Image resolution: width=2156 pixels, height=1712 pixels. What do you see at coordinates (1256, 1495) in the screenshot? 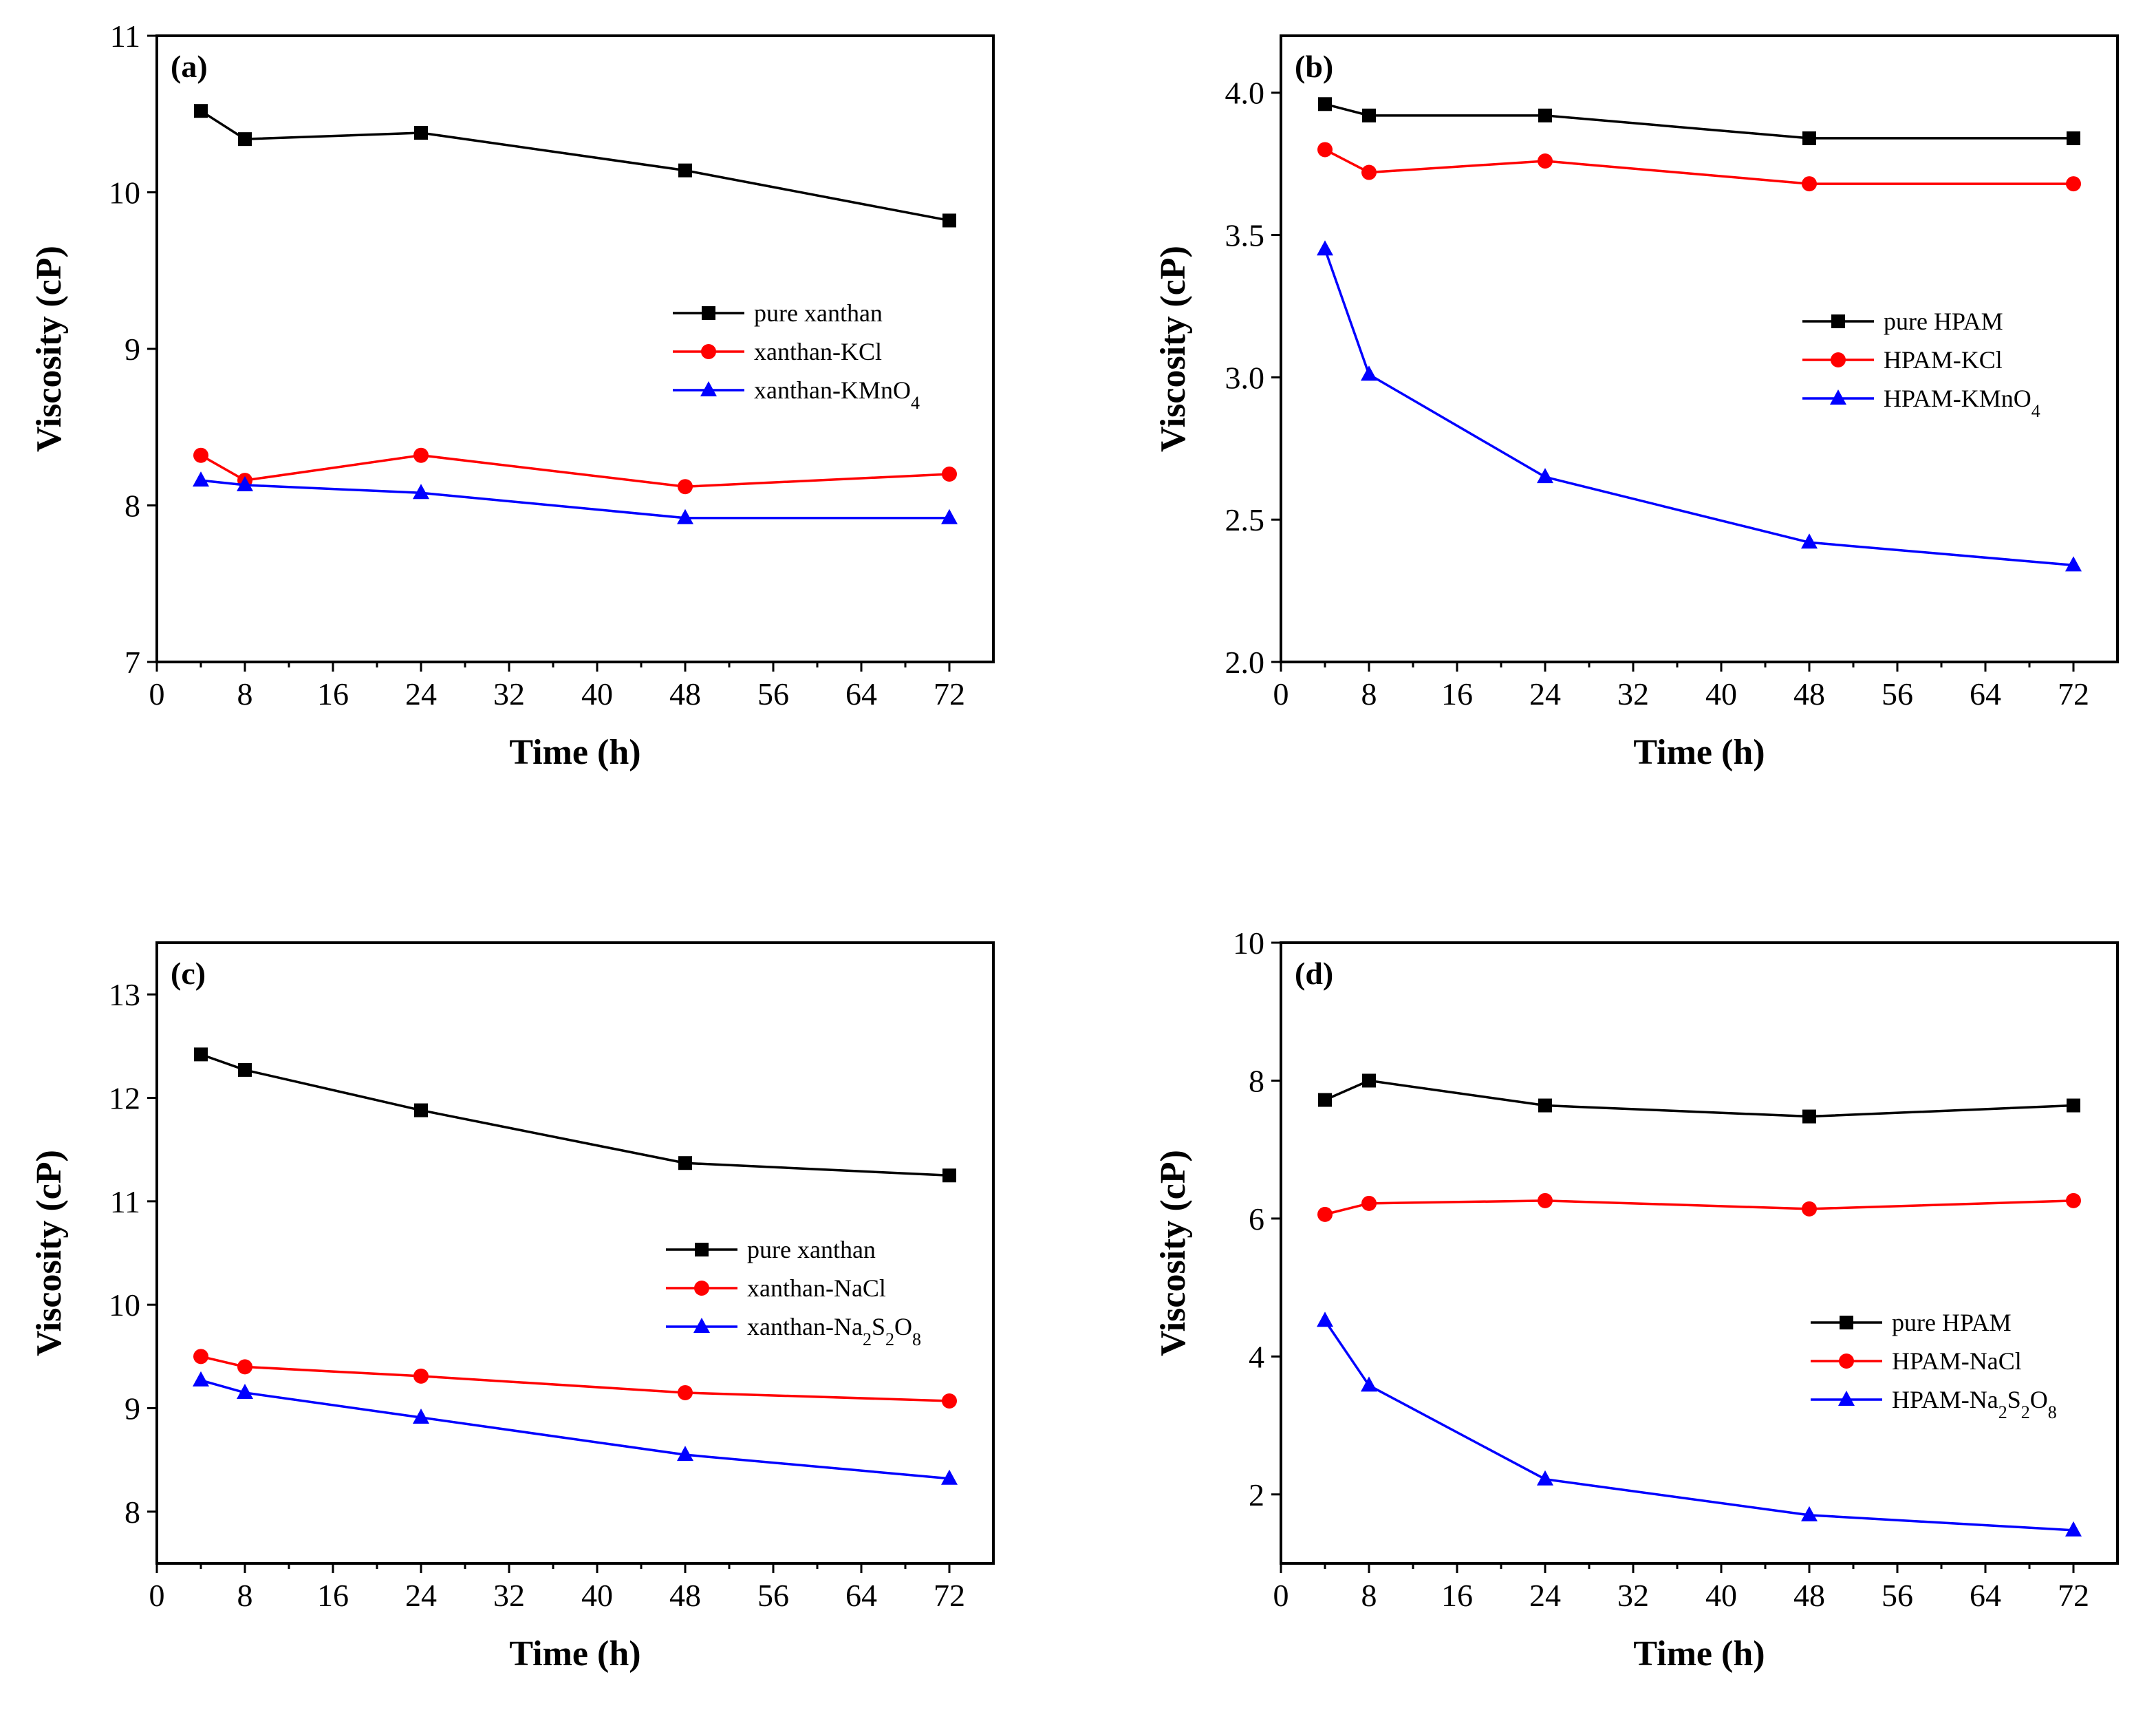
I see `y-tick-label: 2` at bounding box center [1256, 1495].